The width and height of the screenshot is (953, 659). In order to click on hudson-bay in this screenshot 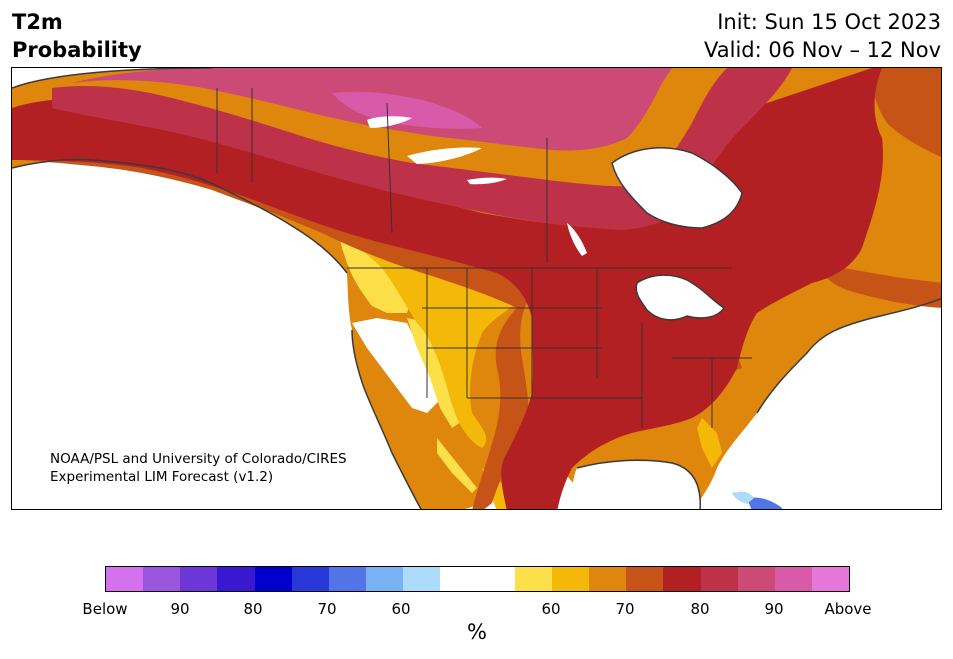, I will do `click(677, 187)`.